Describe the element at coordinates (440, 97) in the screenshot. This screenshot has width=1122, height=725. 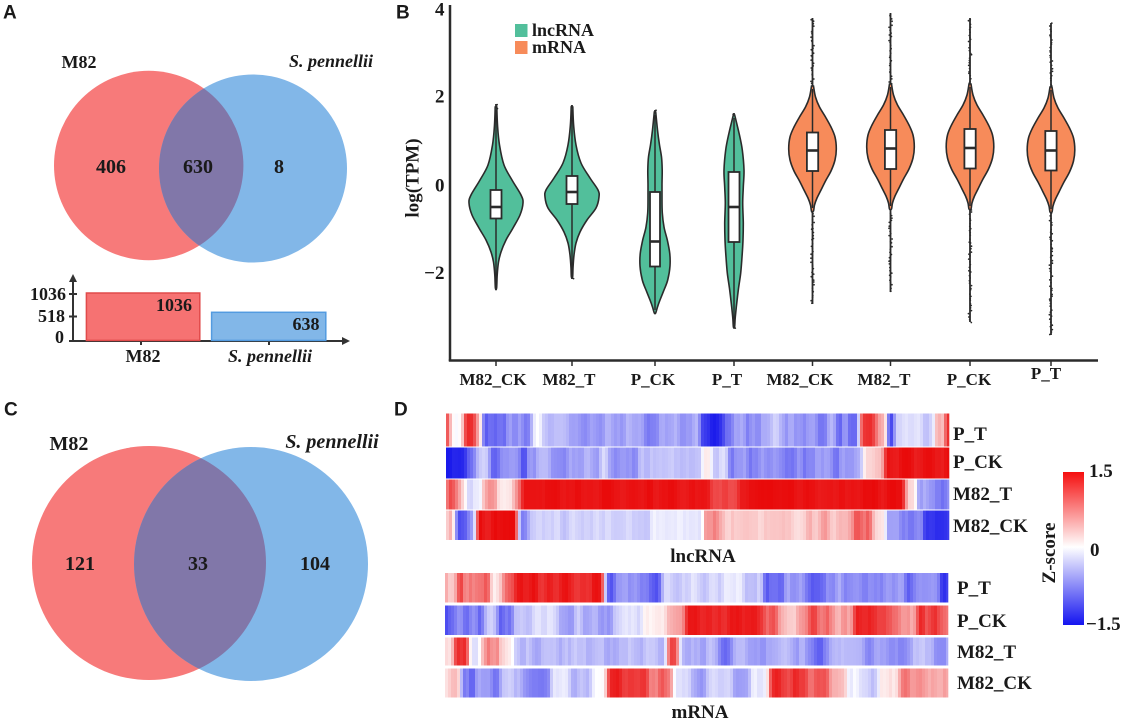
I see `svg-text: 2` at that location.